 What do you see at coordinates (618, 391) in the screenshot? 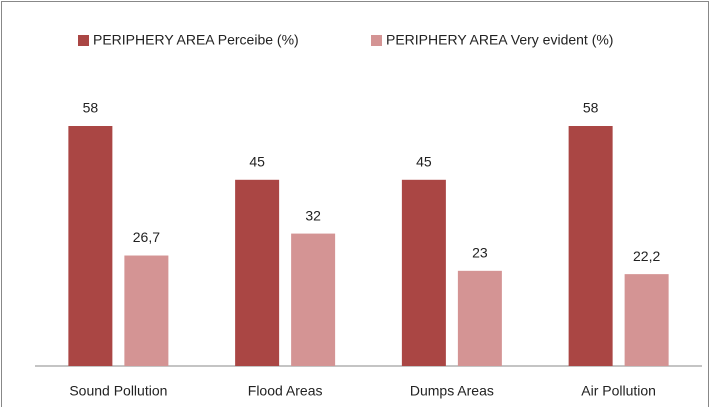
I see `x-tick-label: Air Pollution` at bounding box center [618, 391].